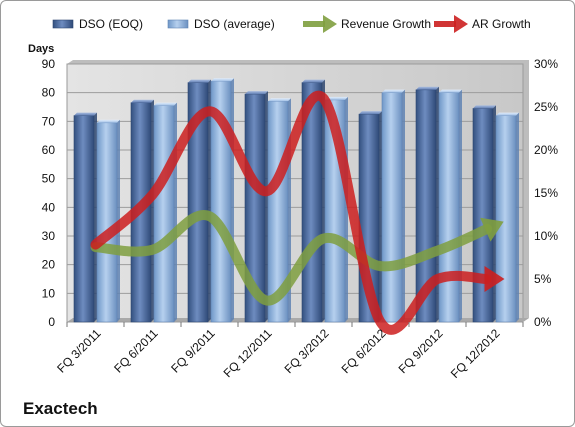  What do you see at coordinates (475, 353) in the screenshot?
I see `x-tick-label: FQ 12/2012` at bounding box center [475, 353].